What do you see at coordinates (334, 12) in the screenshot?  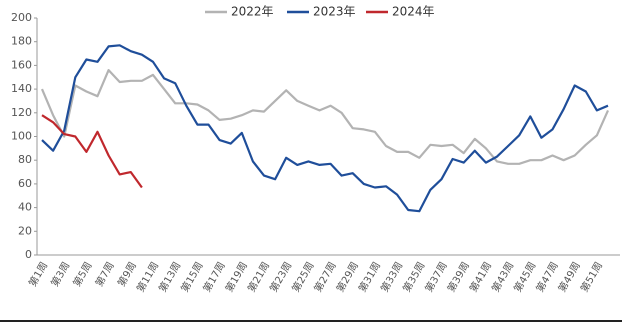 I see `legend-label: 2023年` at bounding box center [334, 12].